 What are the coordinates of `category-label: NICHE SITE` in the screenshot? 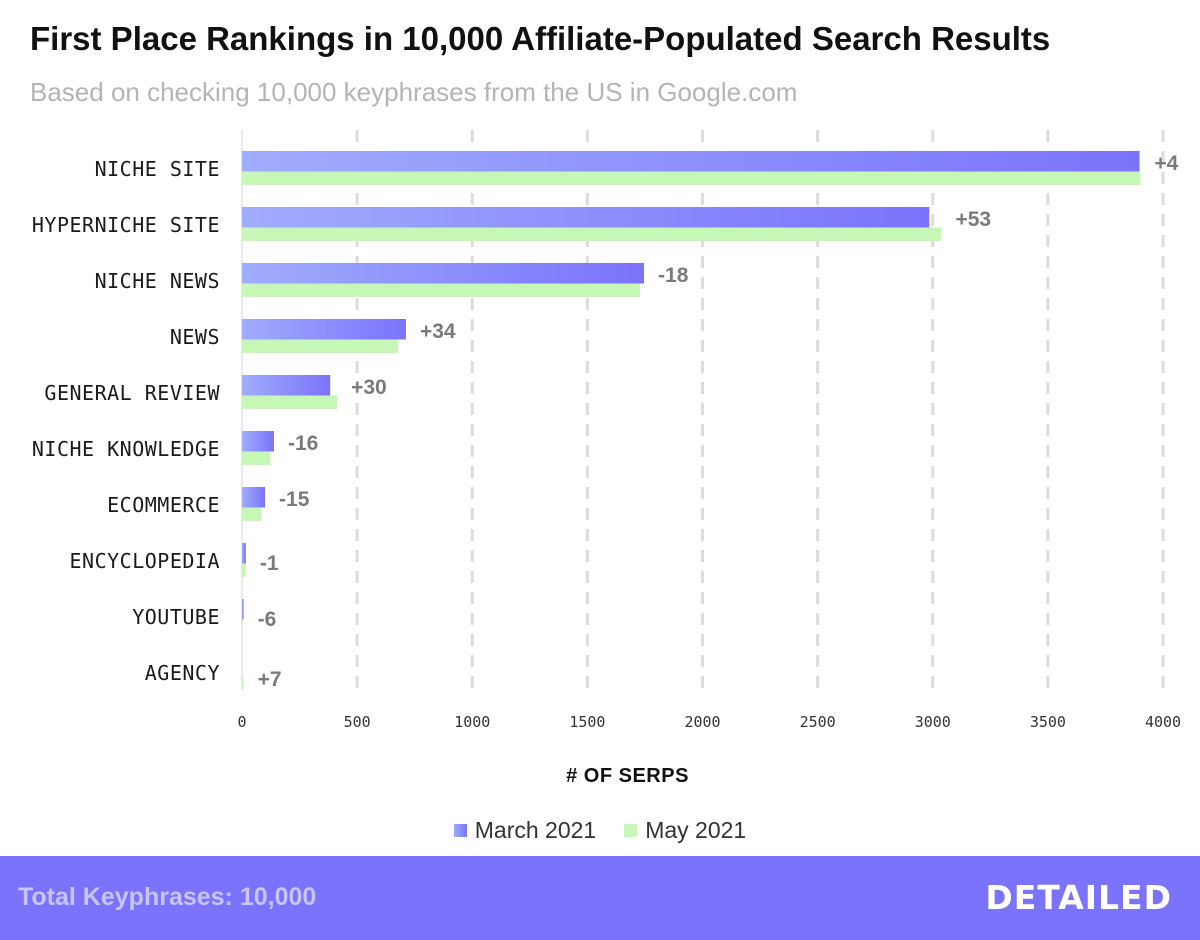 It's located at (157, 169).